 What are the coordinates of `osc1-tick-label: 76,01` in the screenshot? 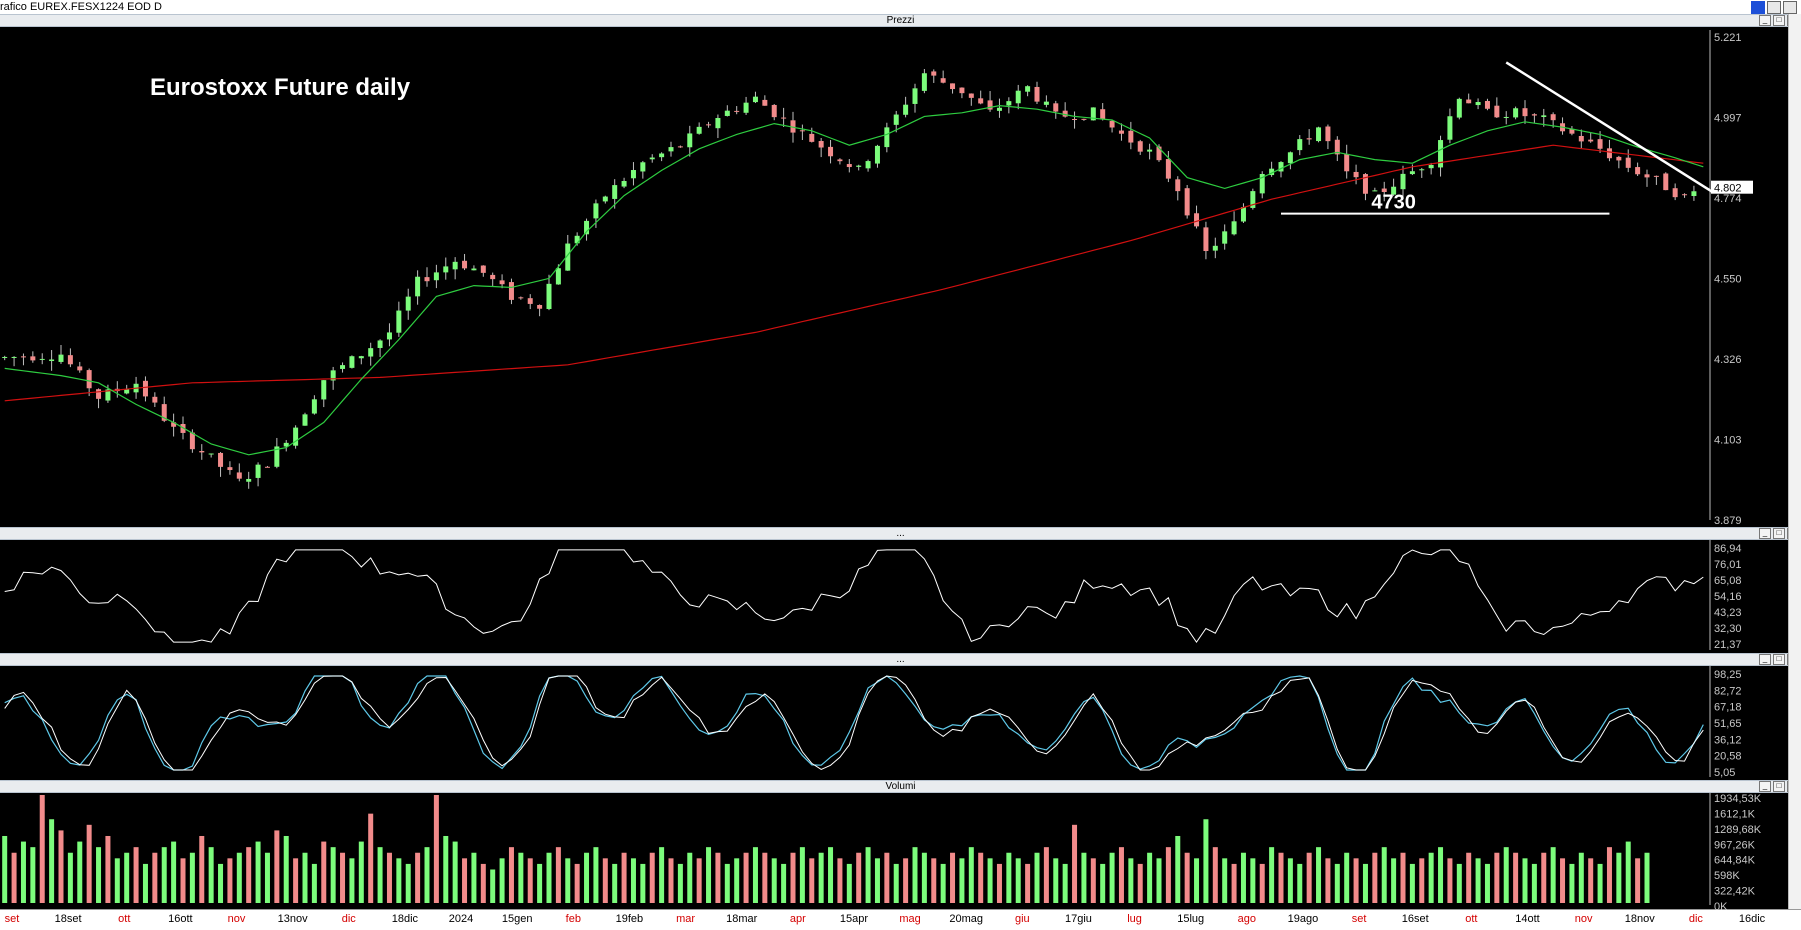 It's located at (1728, 565).